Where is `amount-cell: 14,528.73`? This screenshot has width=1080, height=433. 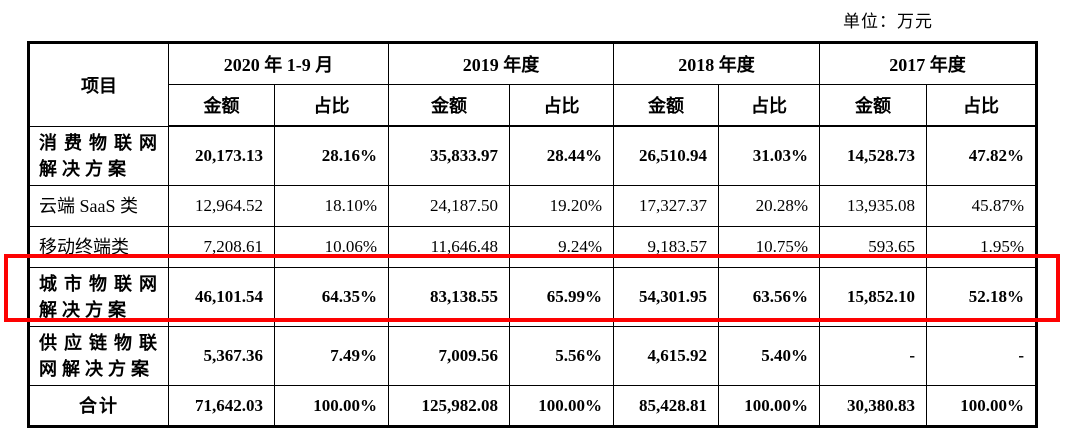 amount-cell: 14,528.73 is located at coordinates (873, 155).